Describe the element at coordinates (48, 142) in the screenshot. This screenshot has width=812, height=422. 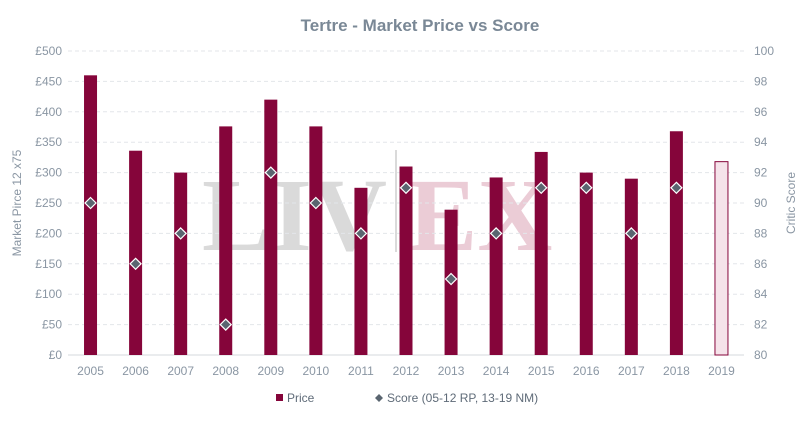
I see `left-tick-label: £350` at that location.